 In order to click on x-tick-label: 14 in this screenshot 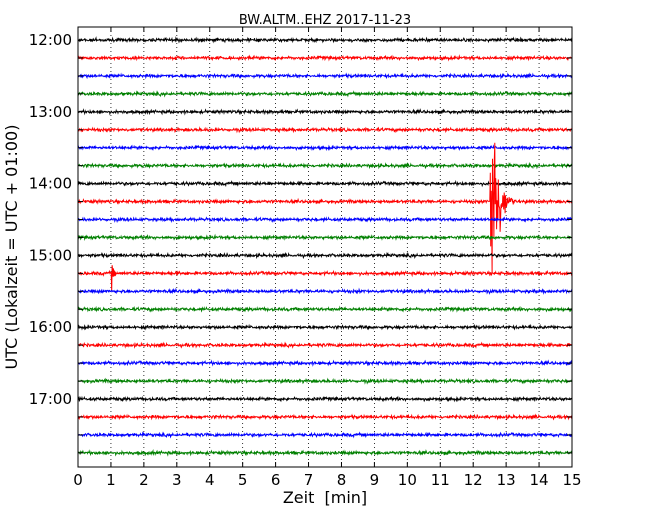, I will do `click(539, 480)`.